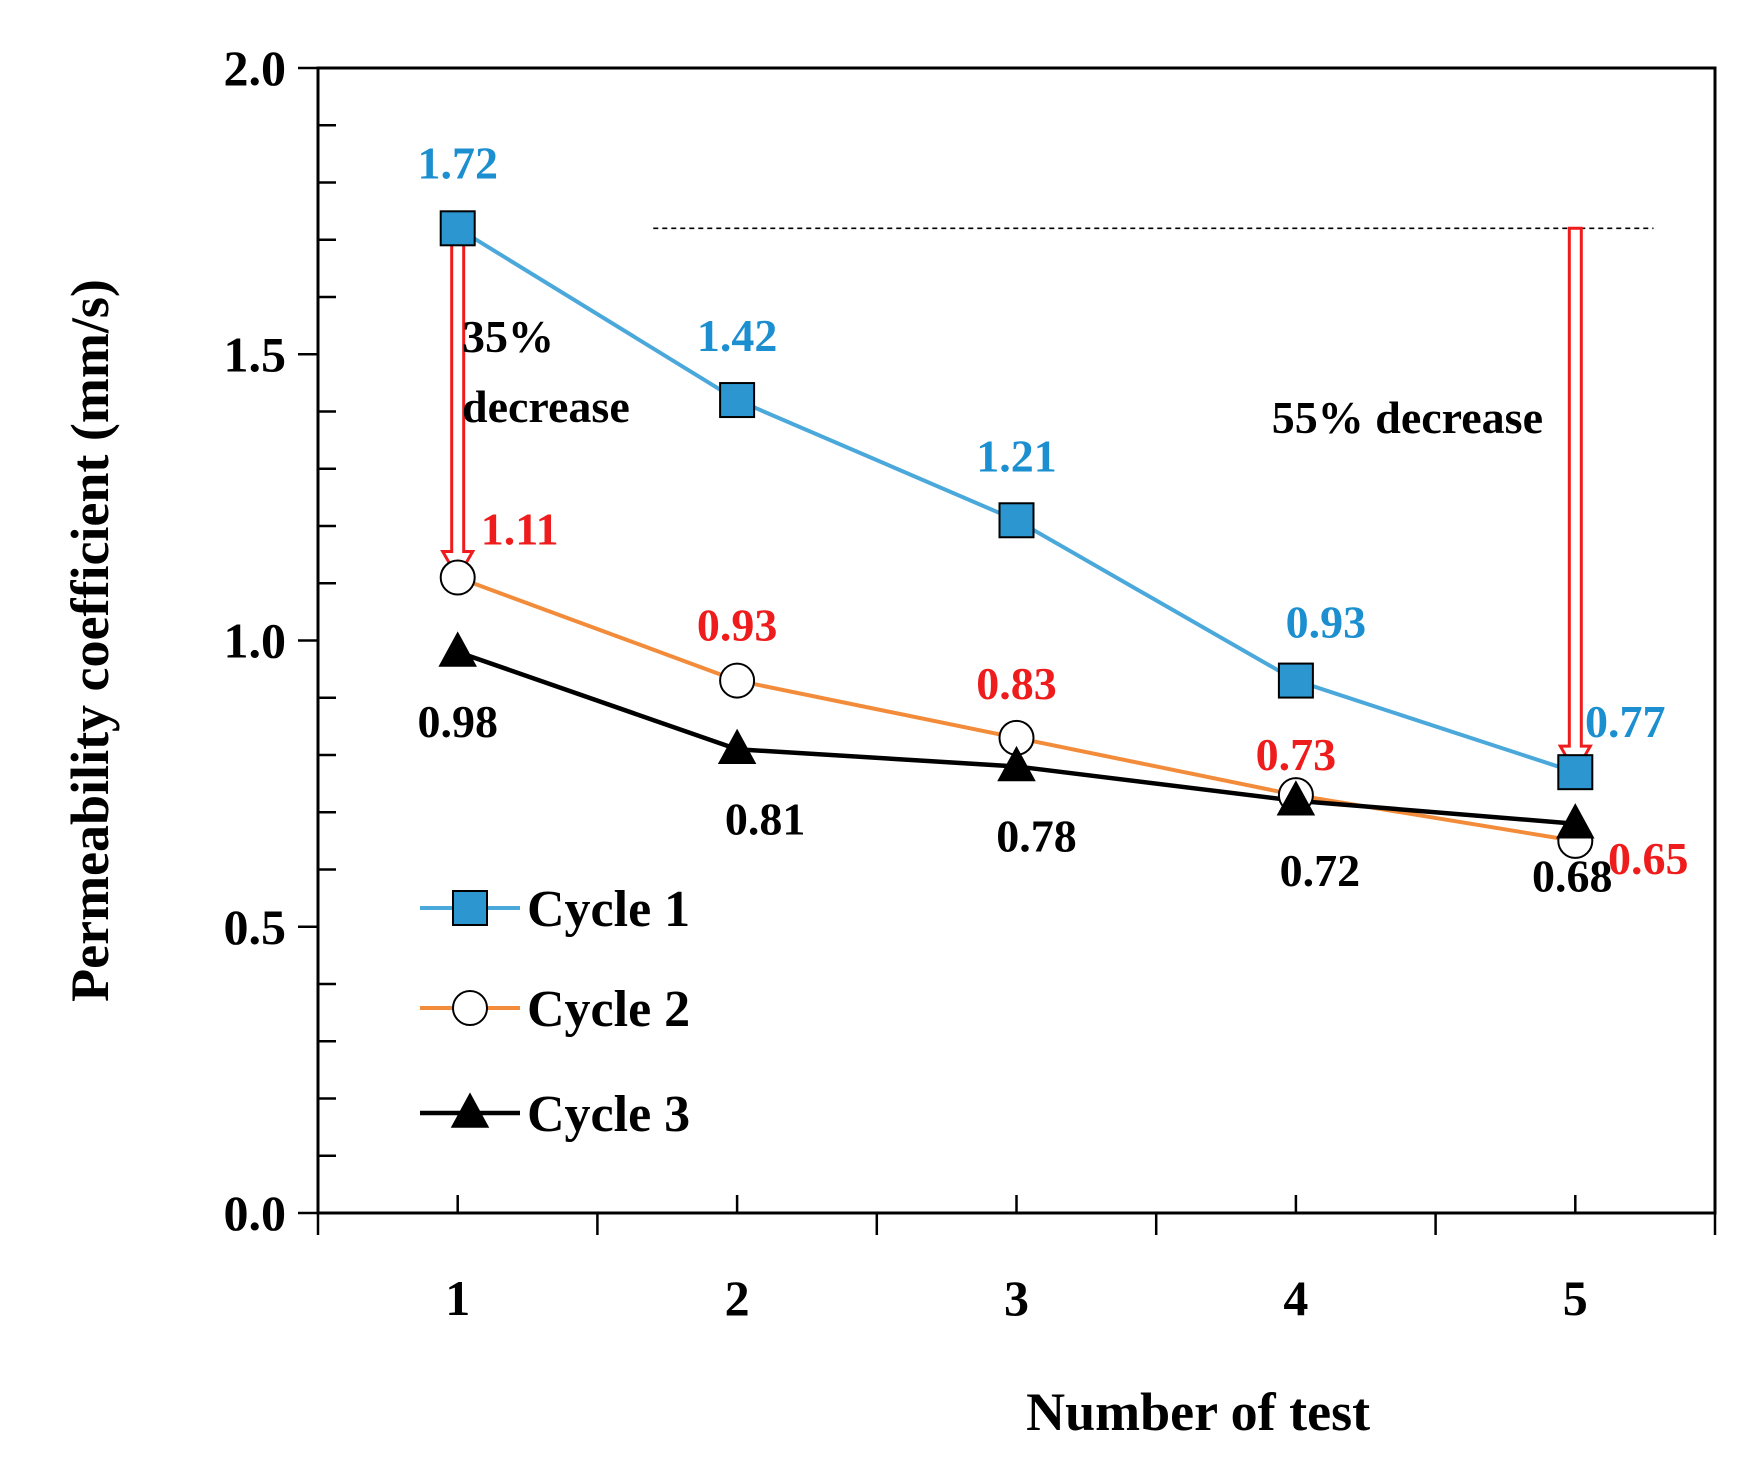  What do you see at coordinates (1296, 754) in the screenshot?
I see `data-label-cycle-2: 0.73` at bounding box center [1296, 754].